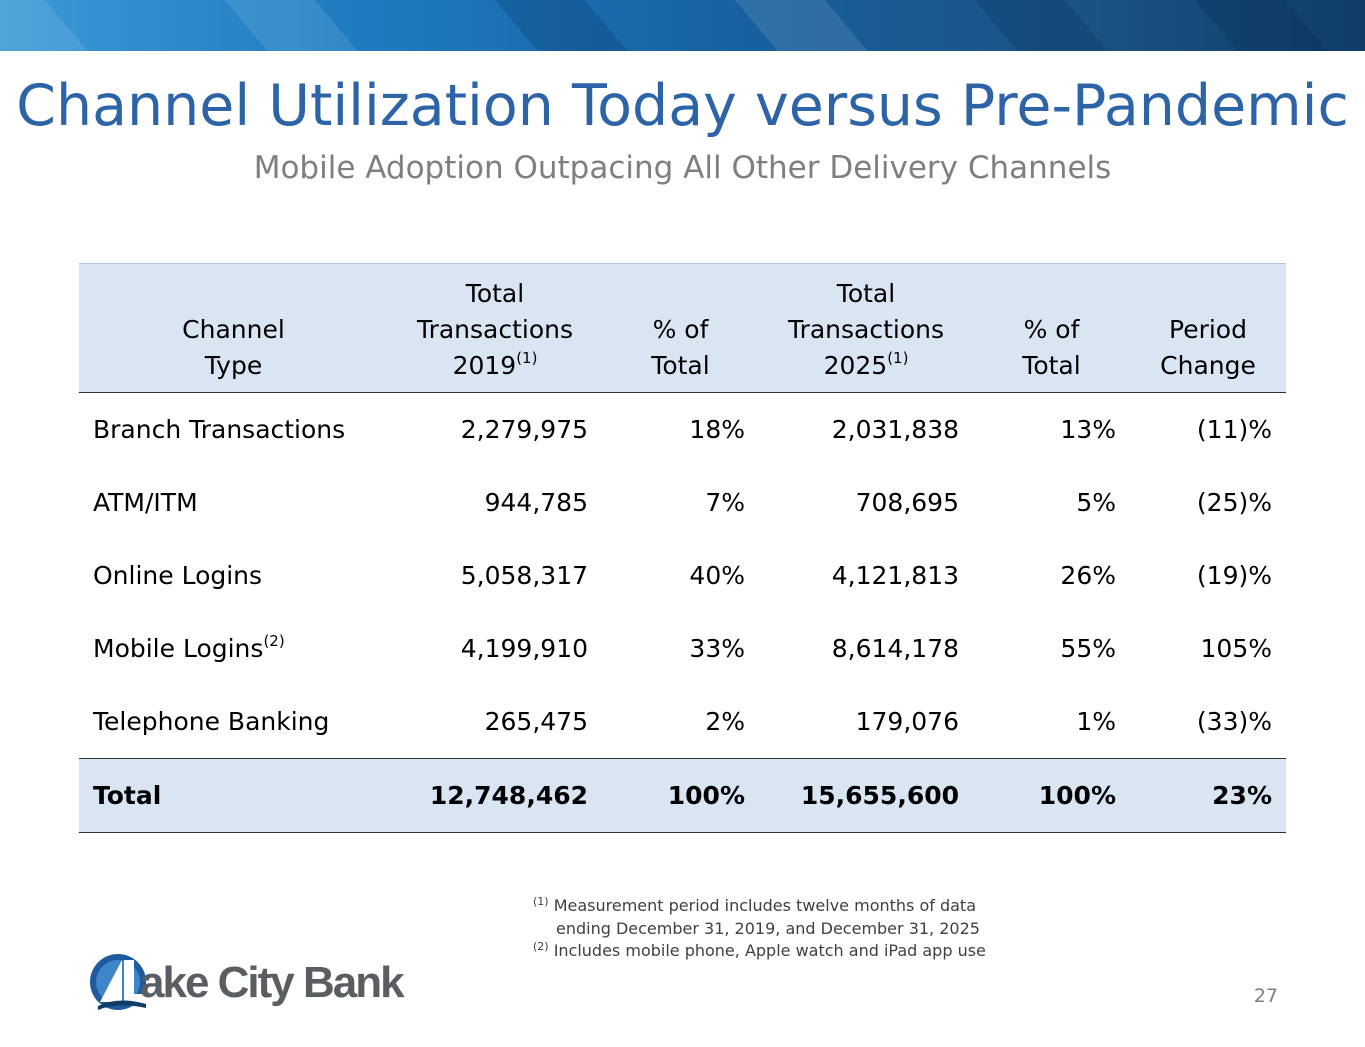 The image size is (1365, 1047). Describe the element at coordinates (907, 721) in the screenshot. I see `total-2025-cell: 179,076` at that location.